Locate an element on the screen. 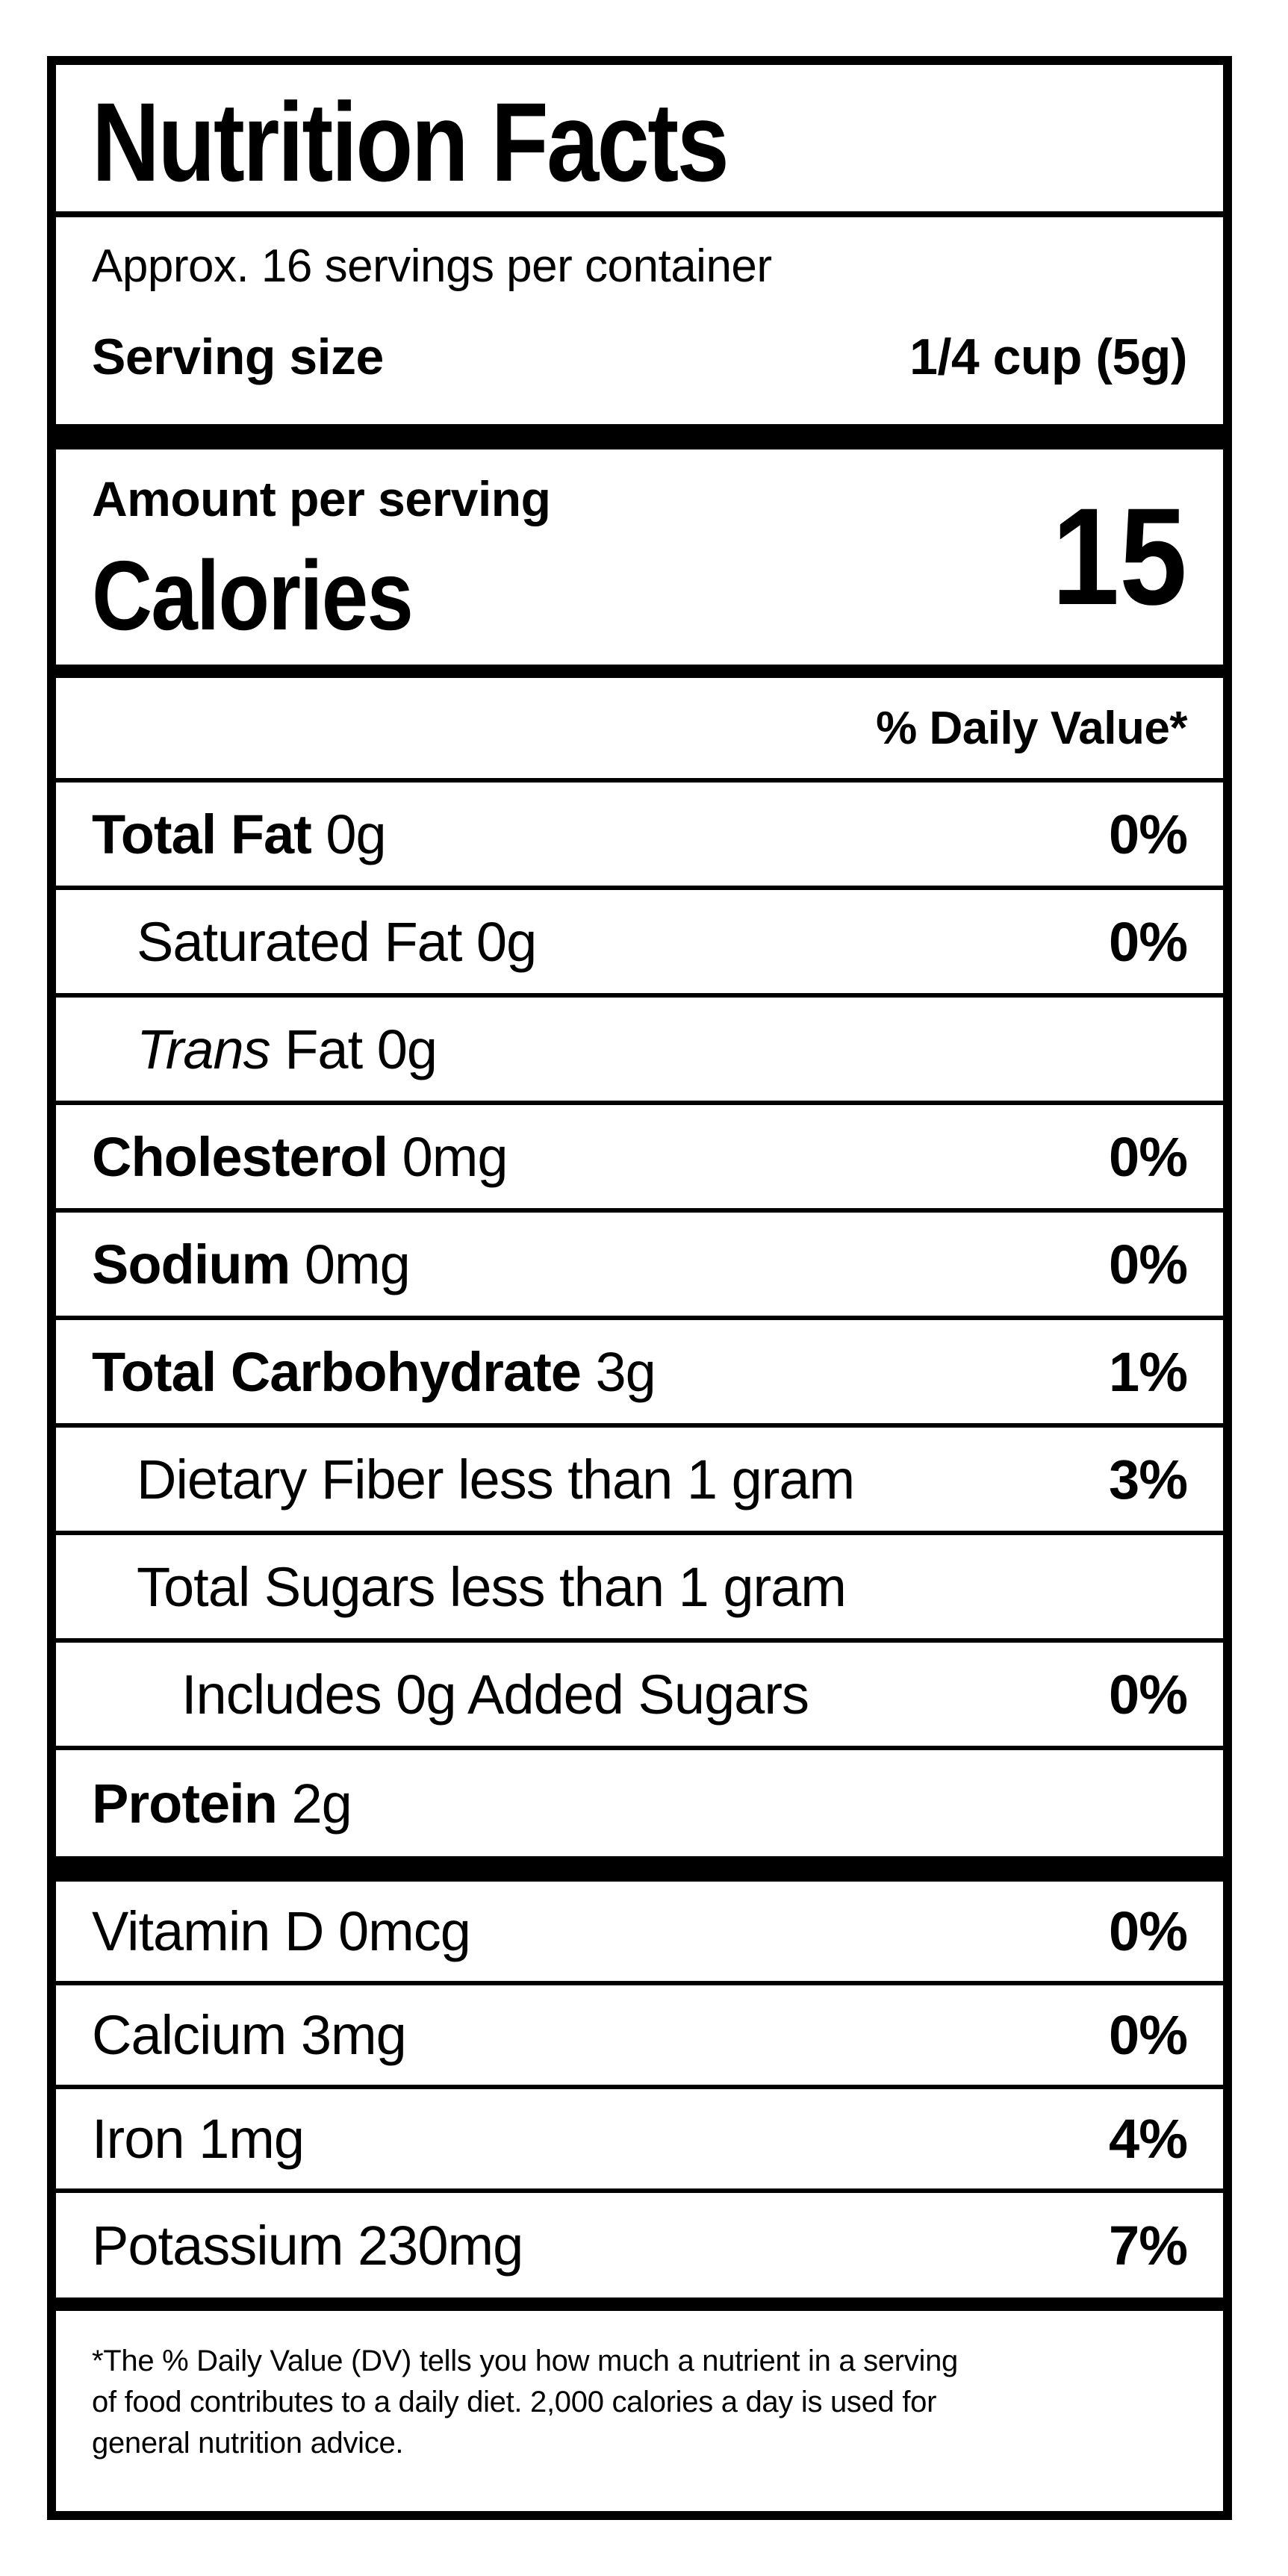 This screenshot has height=2576, width=1288. nutrient-row: Calcium 3mg 0% is located at coordinates (639, 2037).